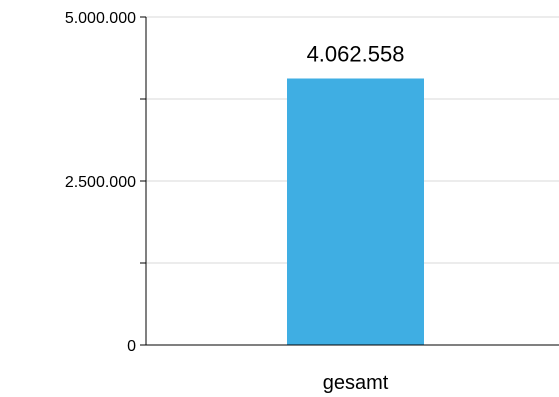  I want to click on y-tick-label: 2.500.000, so click(100, 182).